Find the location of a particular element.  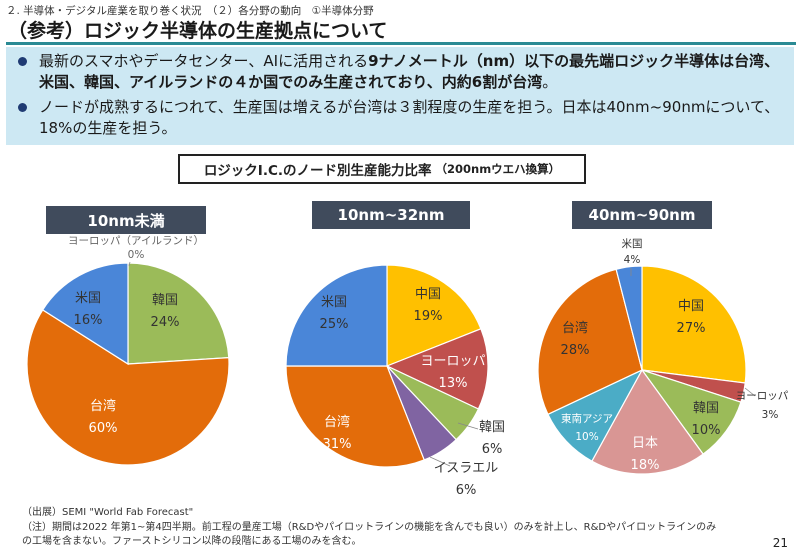

slice-label-0-3: 米国 is located at coordinates (88, 298).